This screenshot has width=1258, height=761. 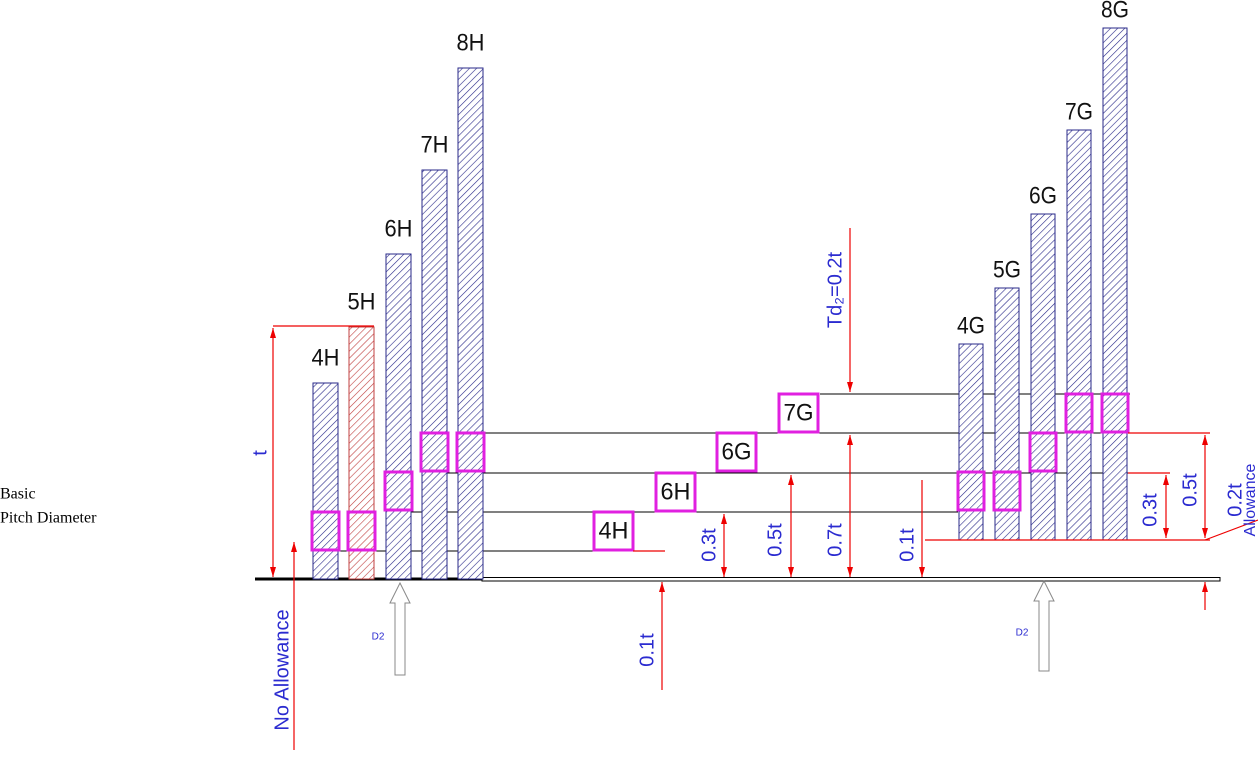 I want to click on dim-label: t, so click(x=260, y=453).